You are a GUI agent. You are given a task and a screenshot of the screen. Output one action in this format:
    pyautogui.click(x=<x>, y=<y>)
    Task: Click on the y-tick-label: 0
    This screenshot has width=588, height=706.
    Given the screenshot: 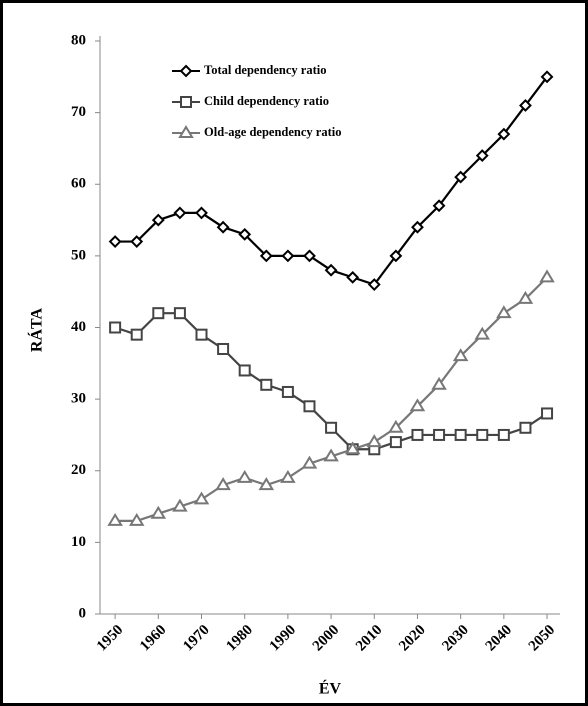 What is the action you would take?
    pyautogui.click(x=83, y=613)
    